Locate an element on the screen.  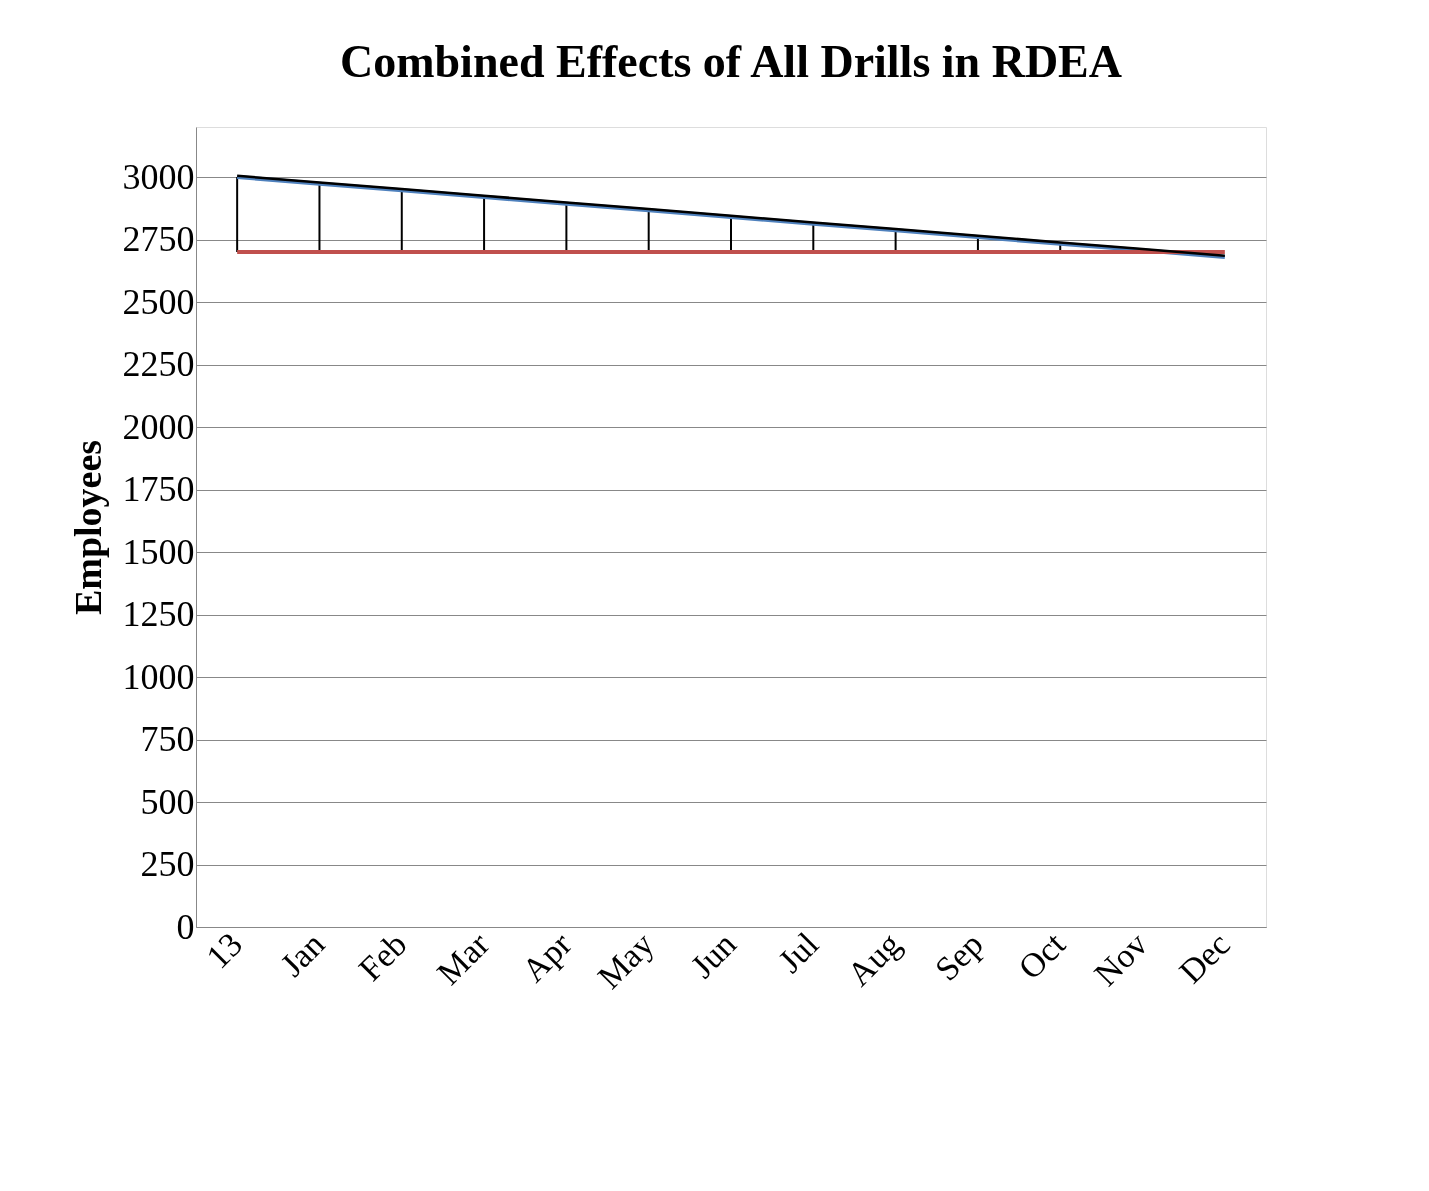
y-tick-label: 1250 is located at coordinates (158, 614).